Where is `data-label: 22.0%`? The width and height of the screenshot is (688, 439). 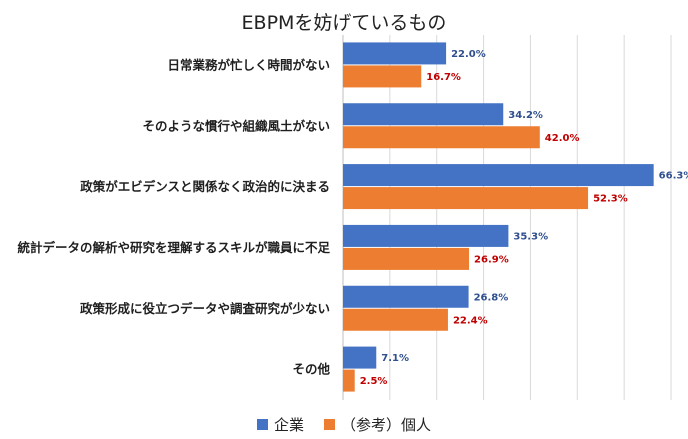
data-label: 22.0% is located at coordinates (468, 54).